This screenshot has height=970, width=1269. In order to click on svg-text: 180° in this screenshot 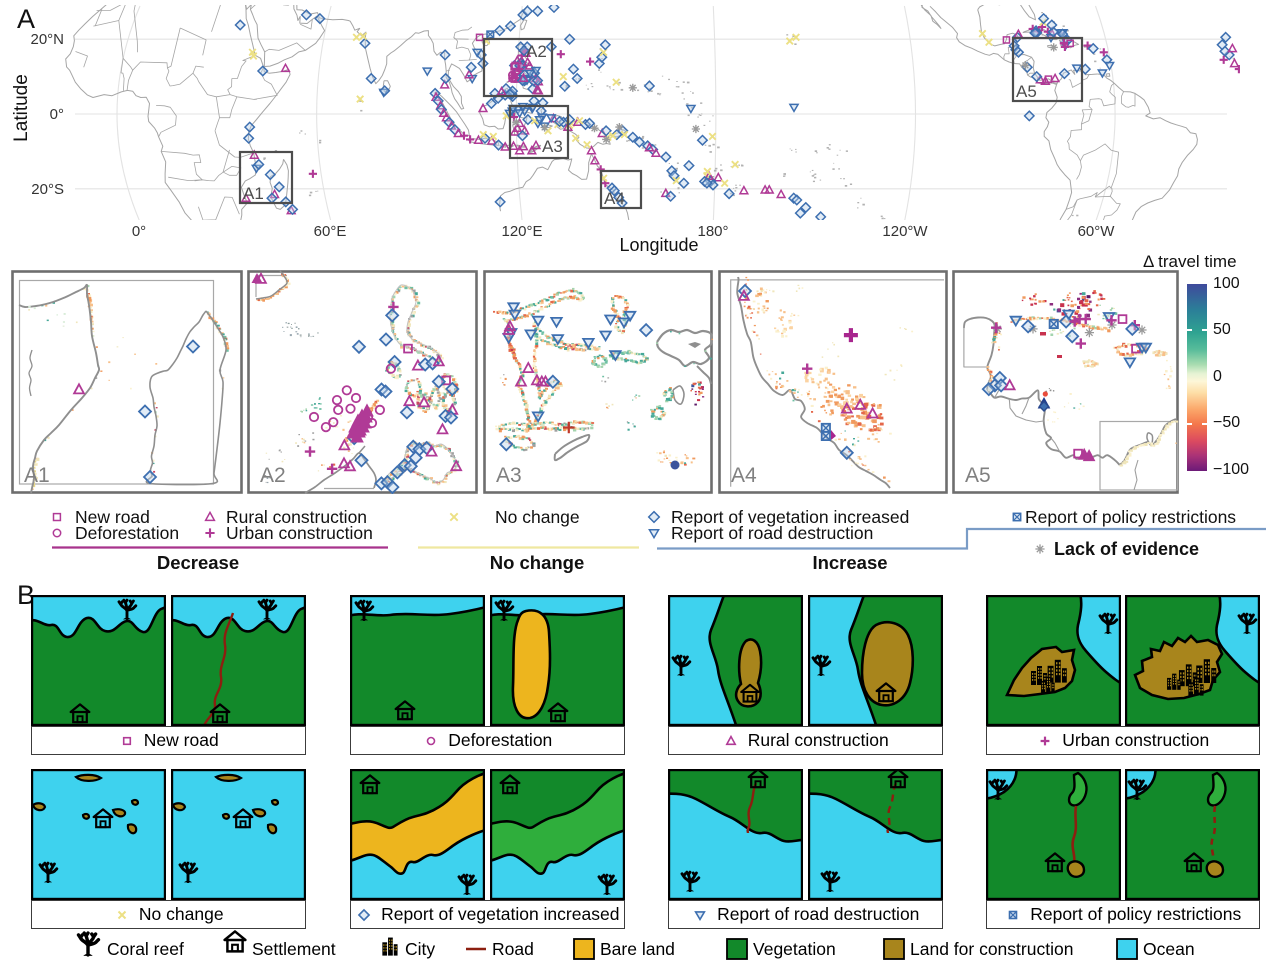, I will do `click(712, 231)`.